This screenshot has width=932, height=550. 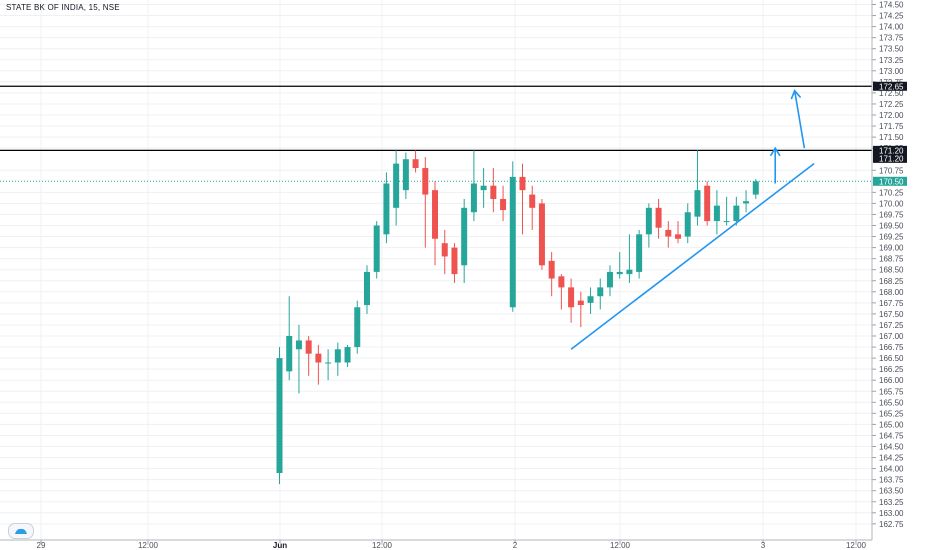 I want to click on y-tick-label: 170.00, so click(x=891, y=203).